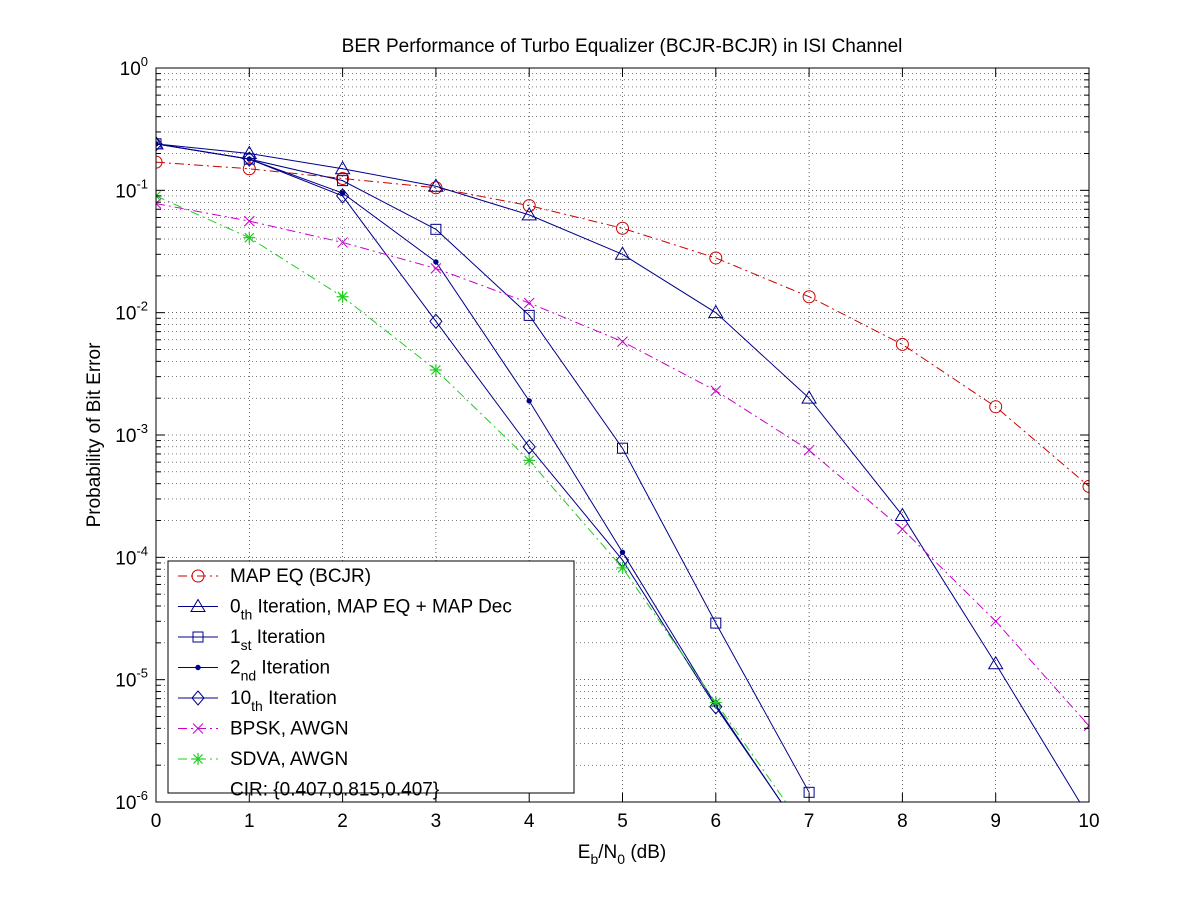 The width and height of the screenshot is (1201, 900). I want to click on x-axis-label-e: E, so click(584, 852).